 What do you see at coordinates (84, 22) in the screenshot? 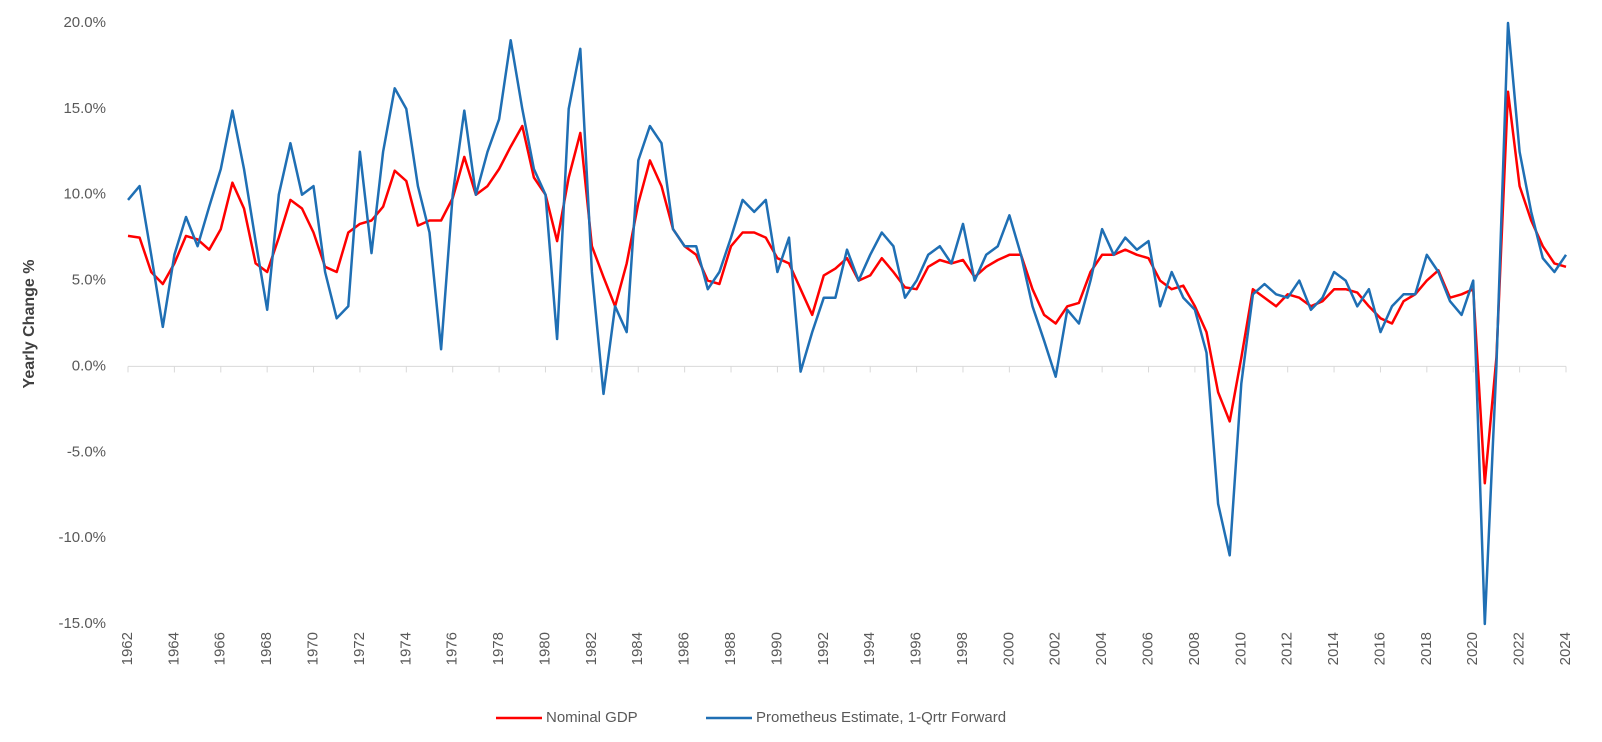
I see `y-tick-label: 20.0%` at bounding box center [84, 22].